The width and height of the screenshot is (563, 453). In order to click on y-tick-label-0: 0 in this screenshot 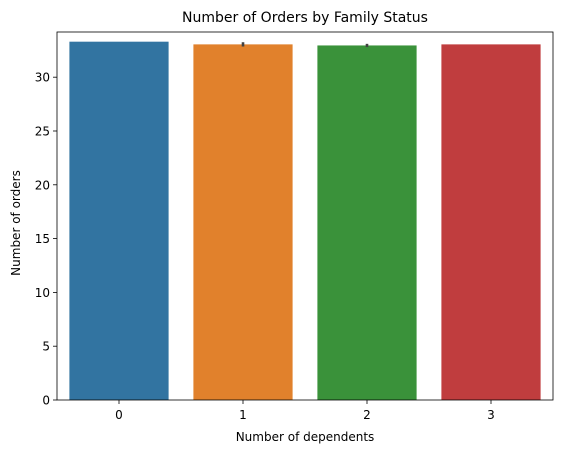, I will do `click(46, 401)`.